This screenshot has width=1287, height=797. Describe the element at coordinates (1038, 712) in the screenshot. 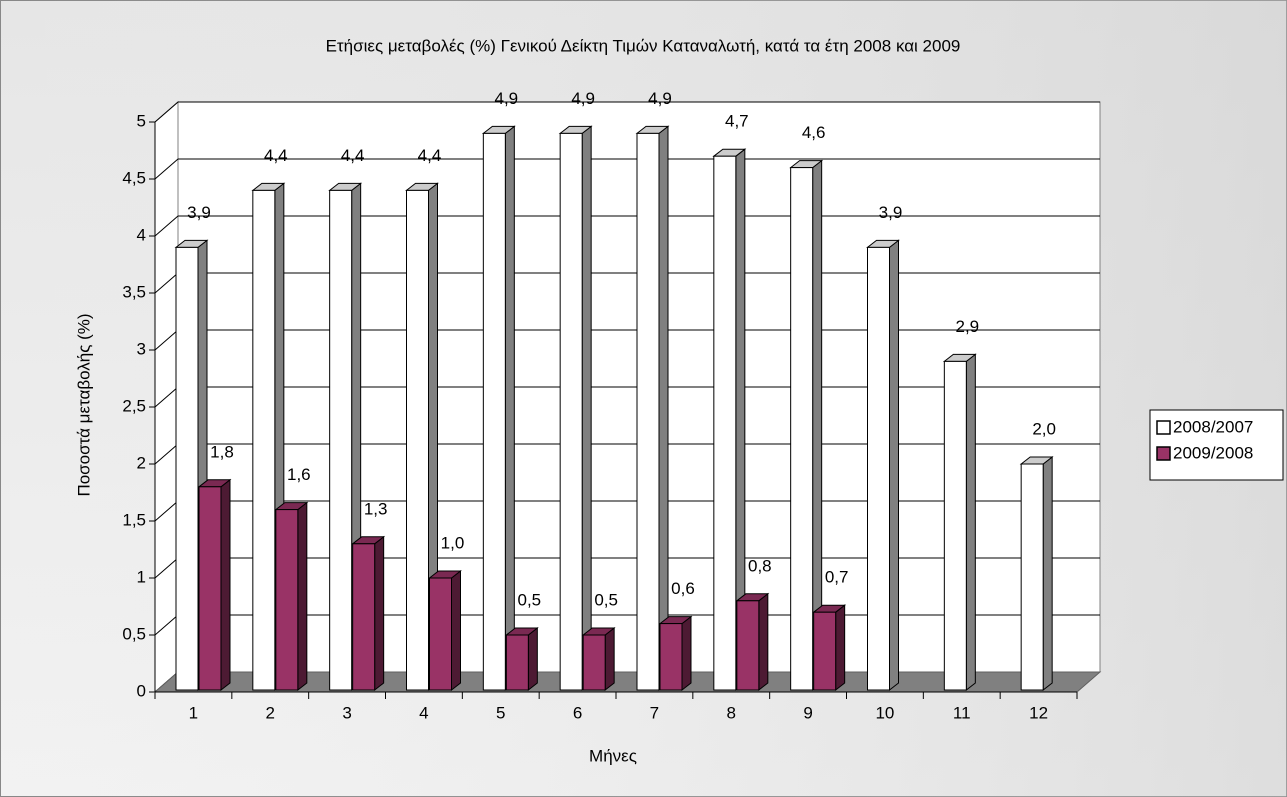

I see `x-tick-label: 12` at that location.